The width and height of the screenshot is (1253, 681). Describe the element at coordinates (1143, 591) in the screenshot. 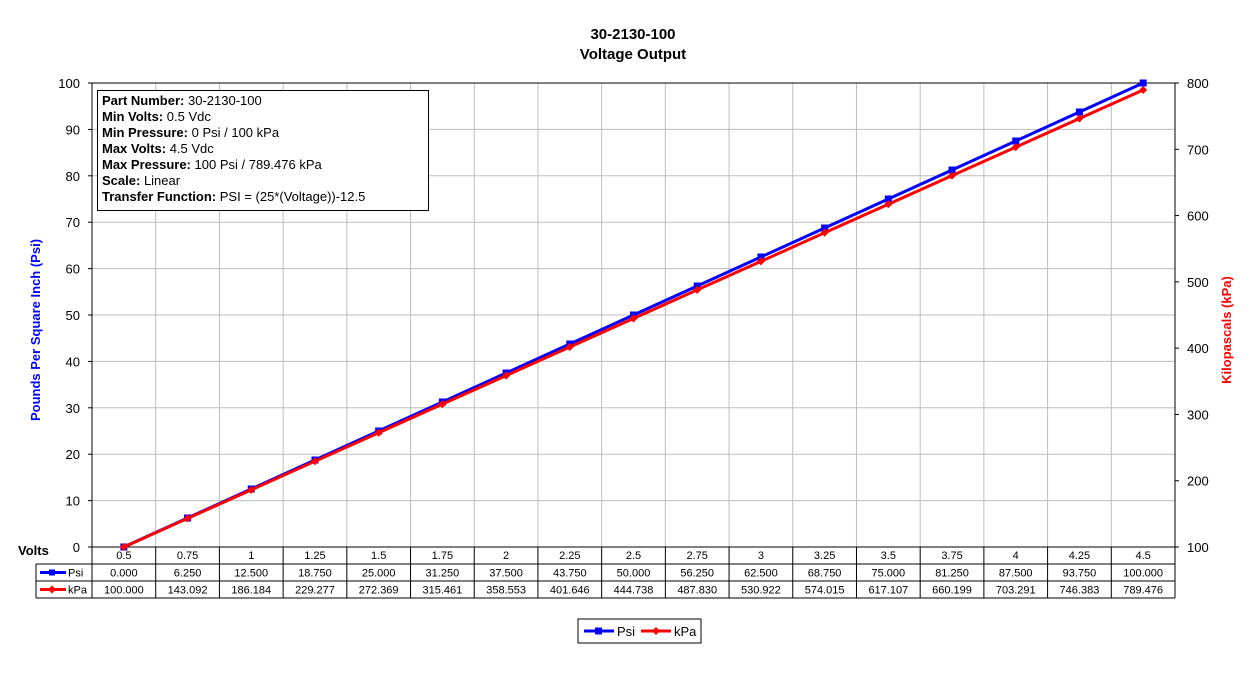

I see `table-cell: 789.476` at that location.